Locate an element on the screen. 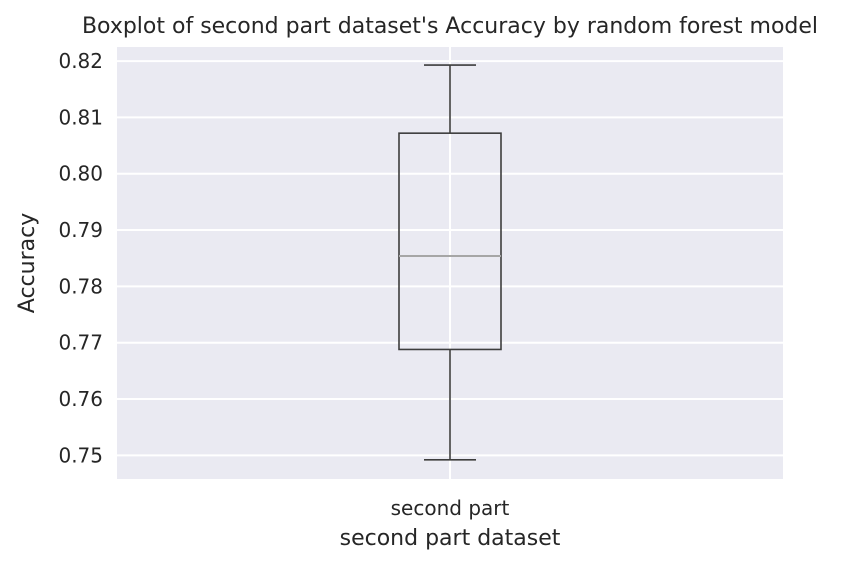 The image size is (865, 565). y-tick-label: 0.75 is located at coordinates (80, 455).